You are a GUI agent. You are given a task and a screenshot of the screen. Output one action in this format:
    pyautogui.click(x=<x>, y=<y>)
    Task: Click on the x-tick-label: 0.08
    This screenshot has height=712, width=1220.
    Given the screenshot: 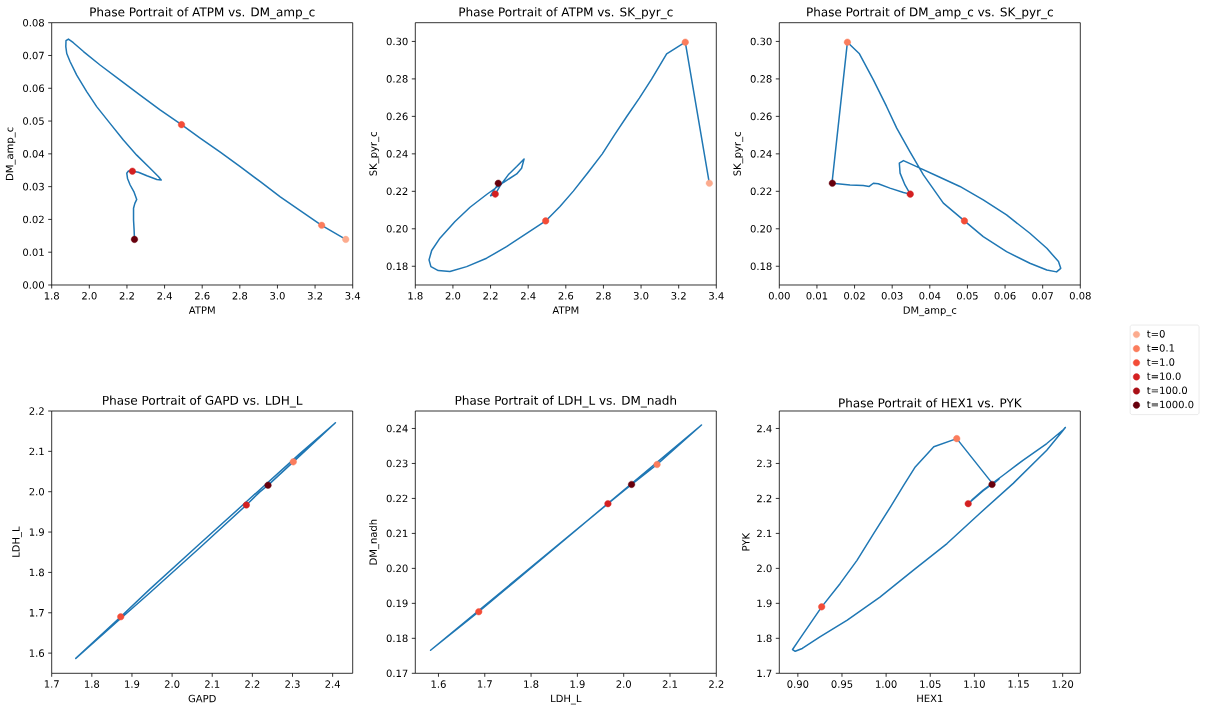 What is the action you would take?
    pyautogui.click(x=1080, y=296)
    